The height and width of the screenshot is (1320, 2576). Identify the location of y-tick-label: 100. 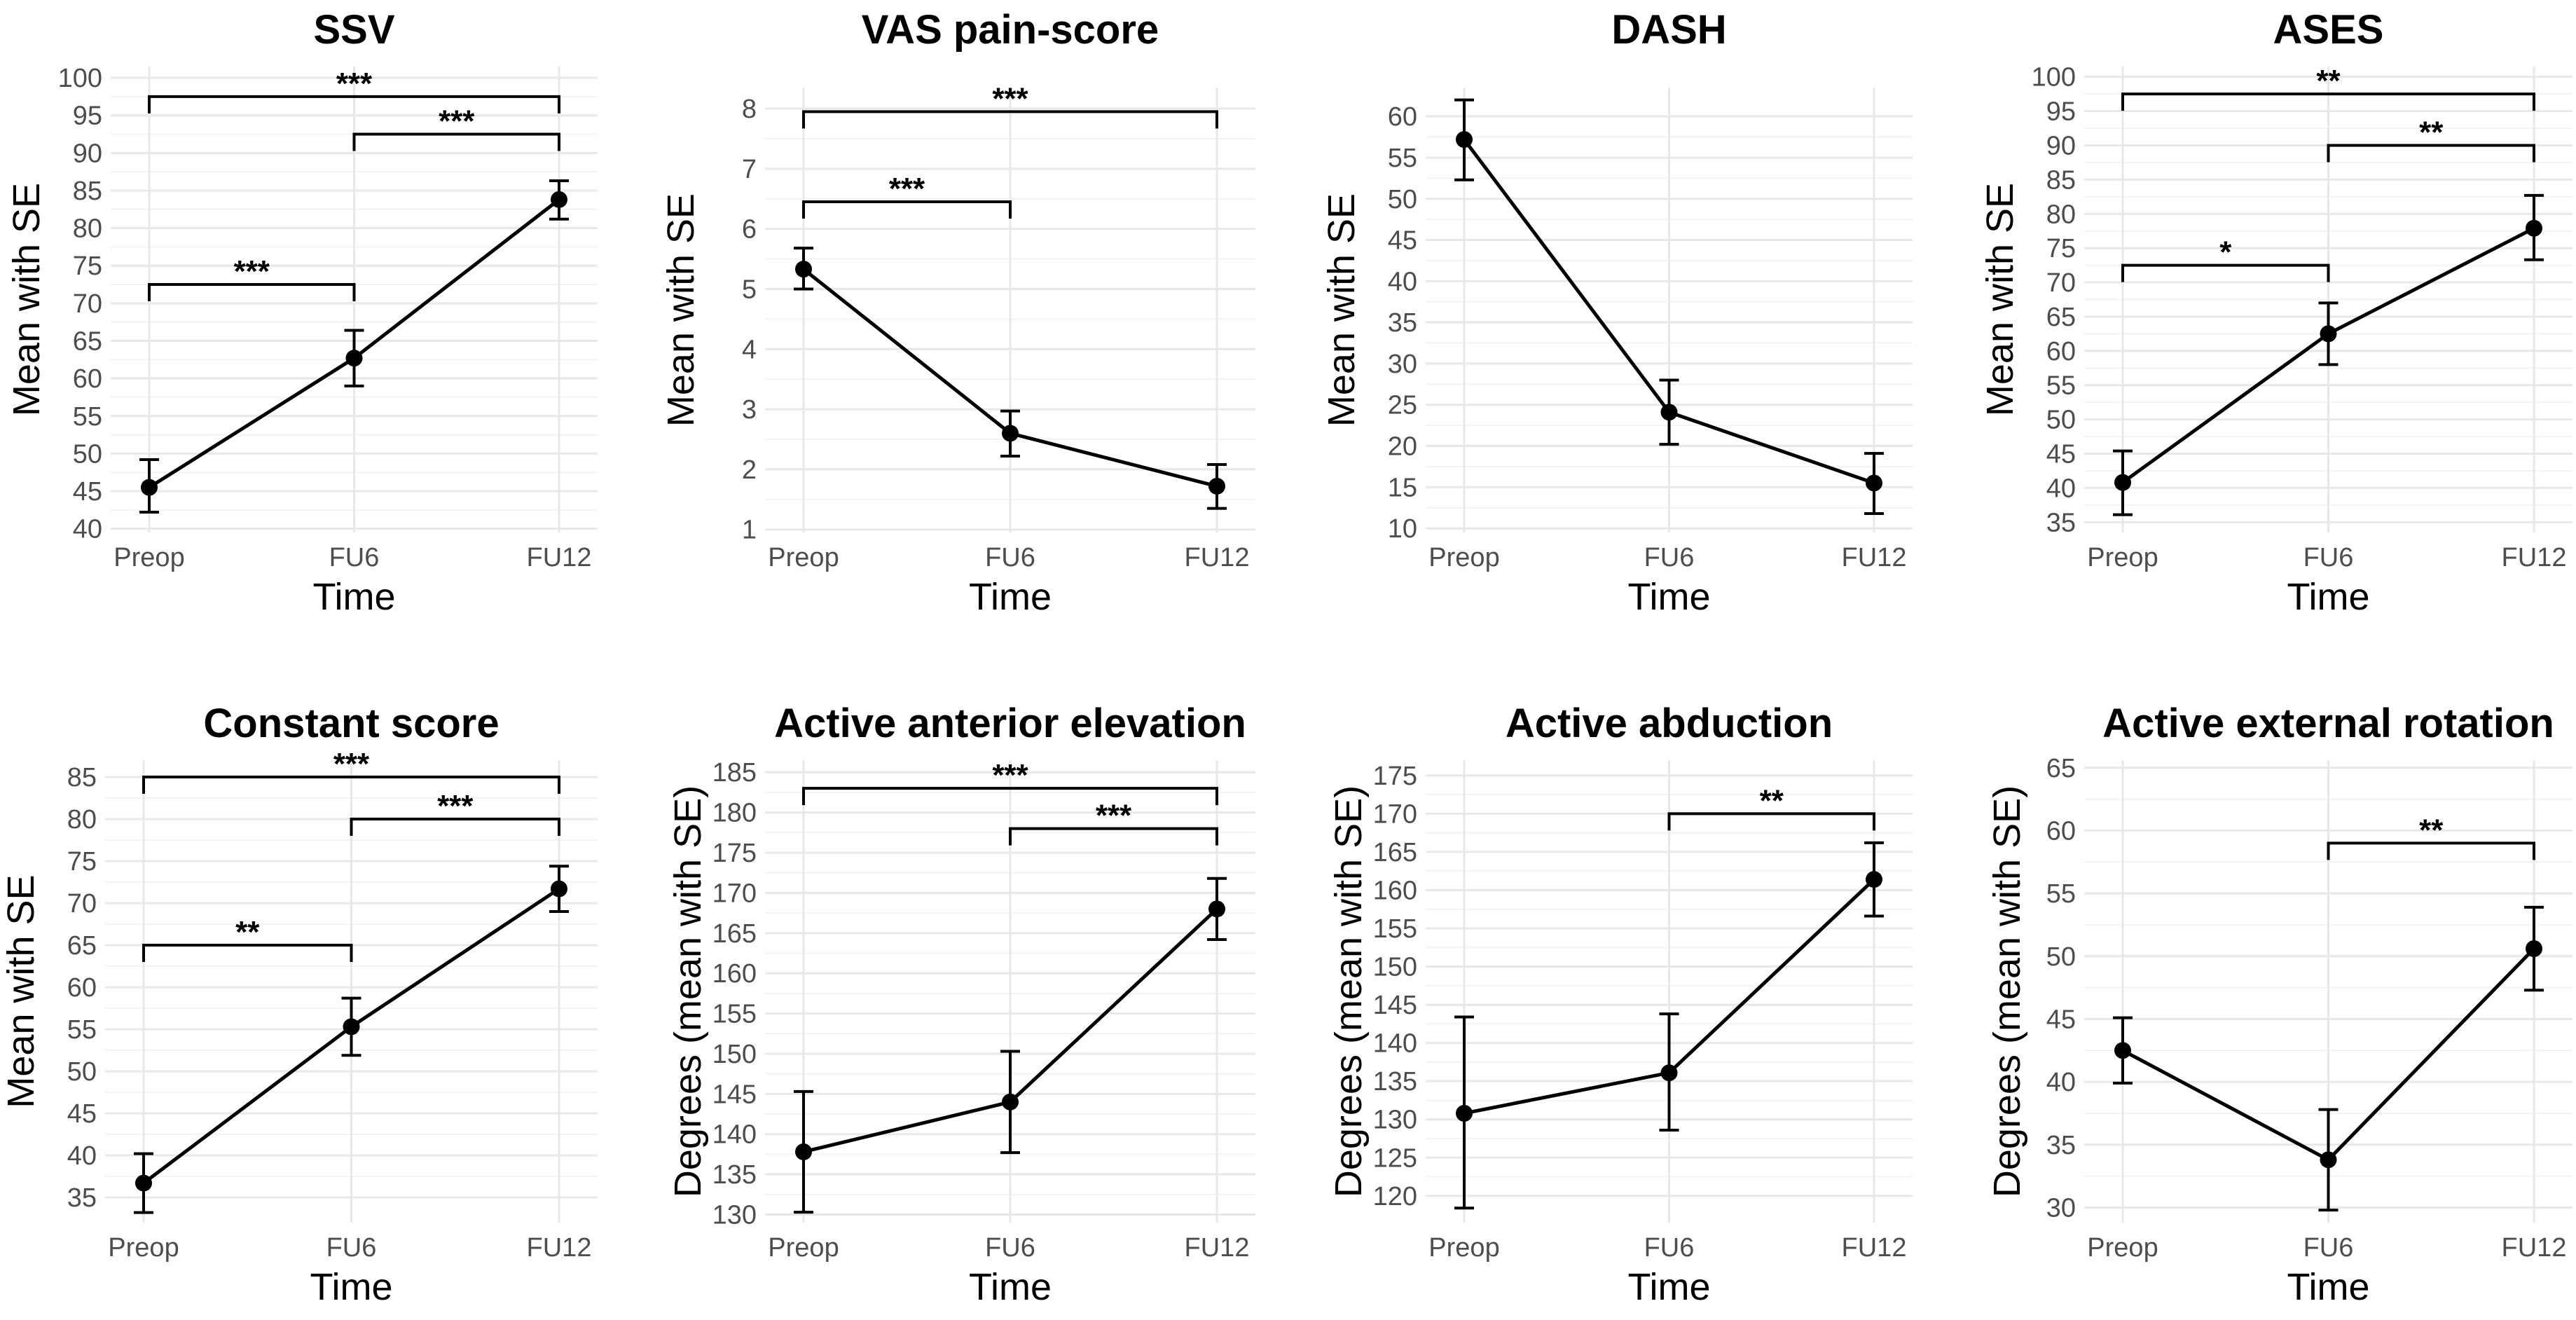
(80, 78).